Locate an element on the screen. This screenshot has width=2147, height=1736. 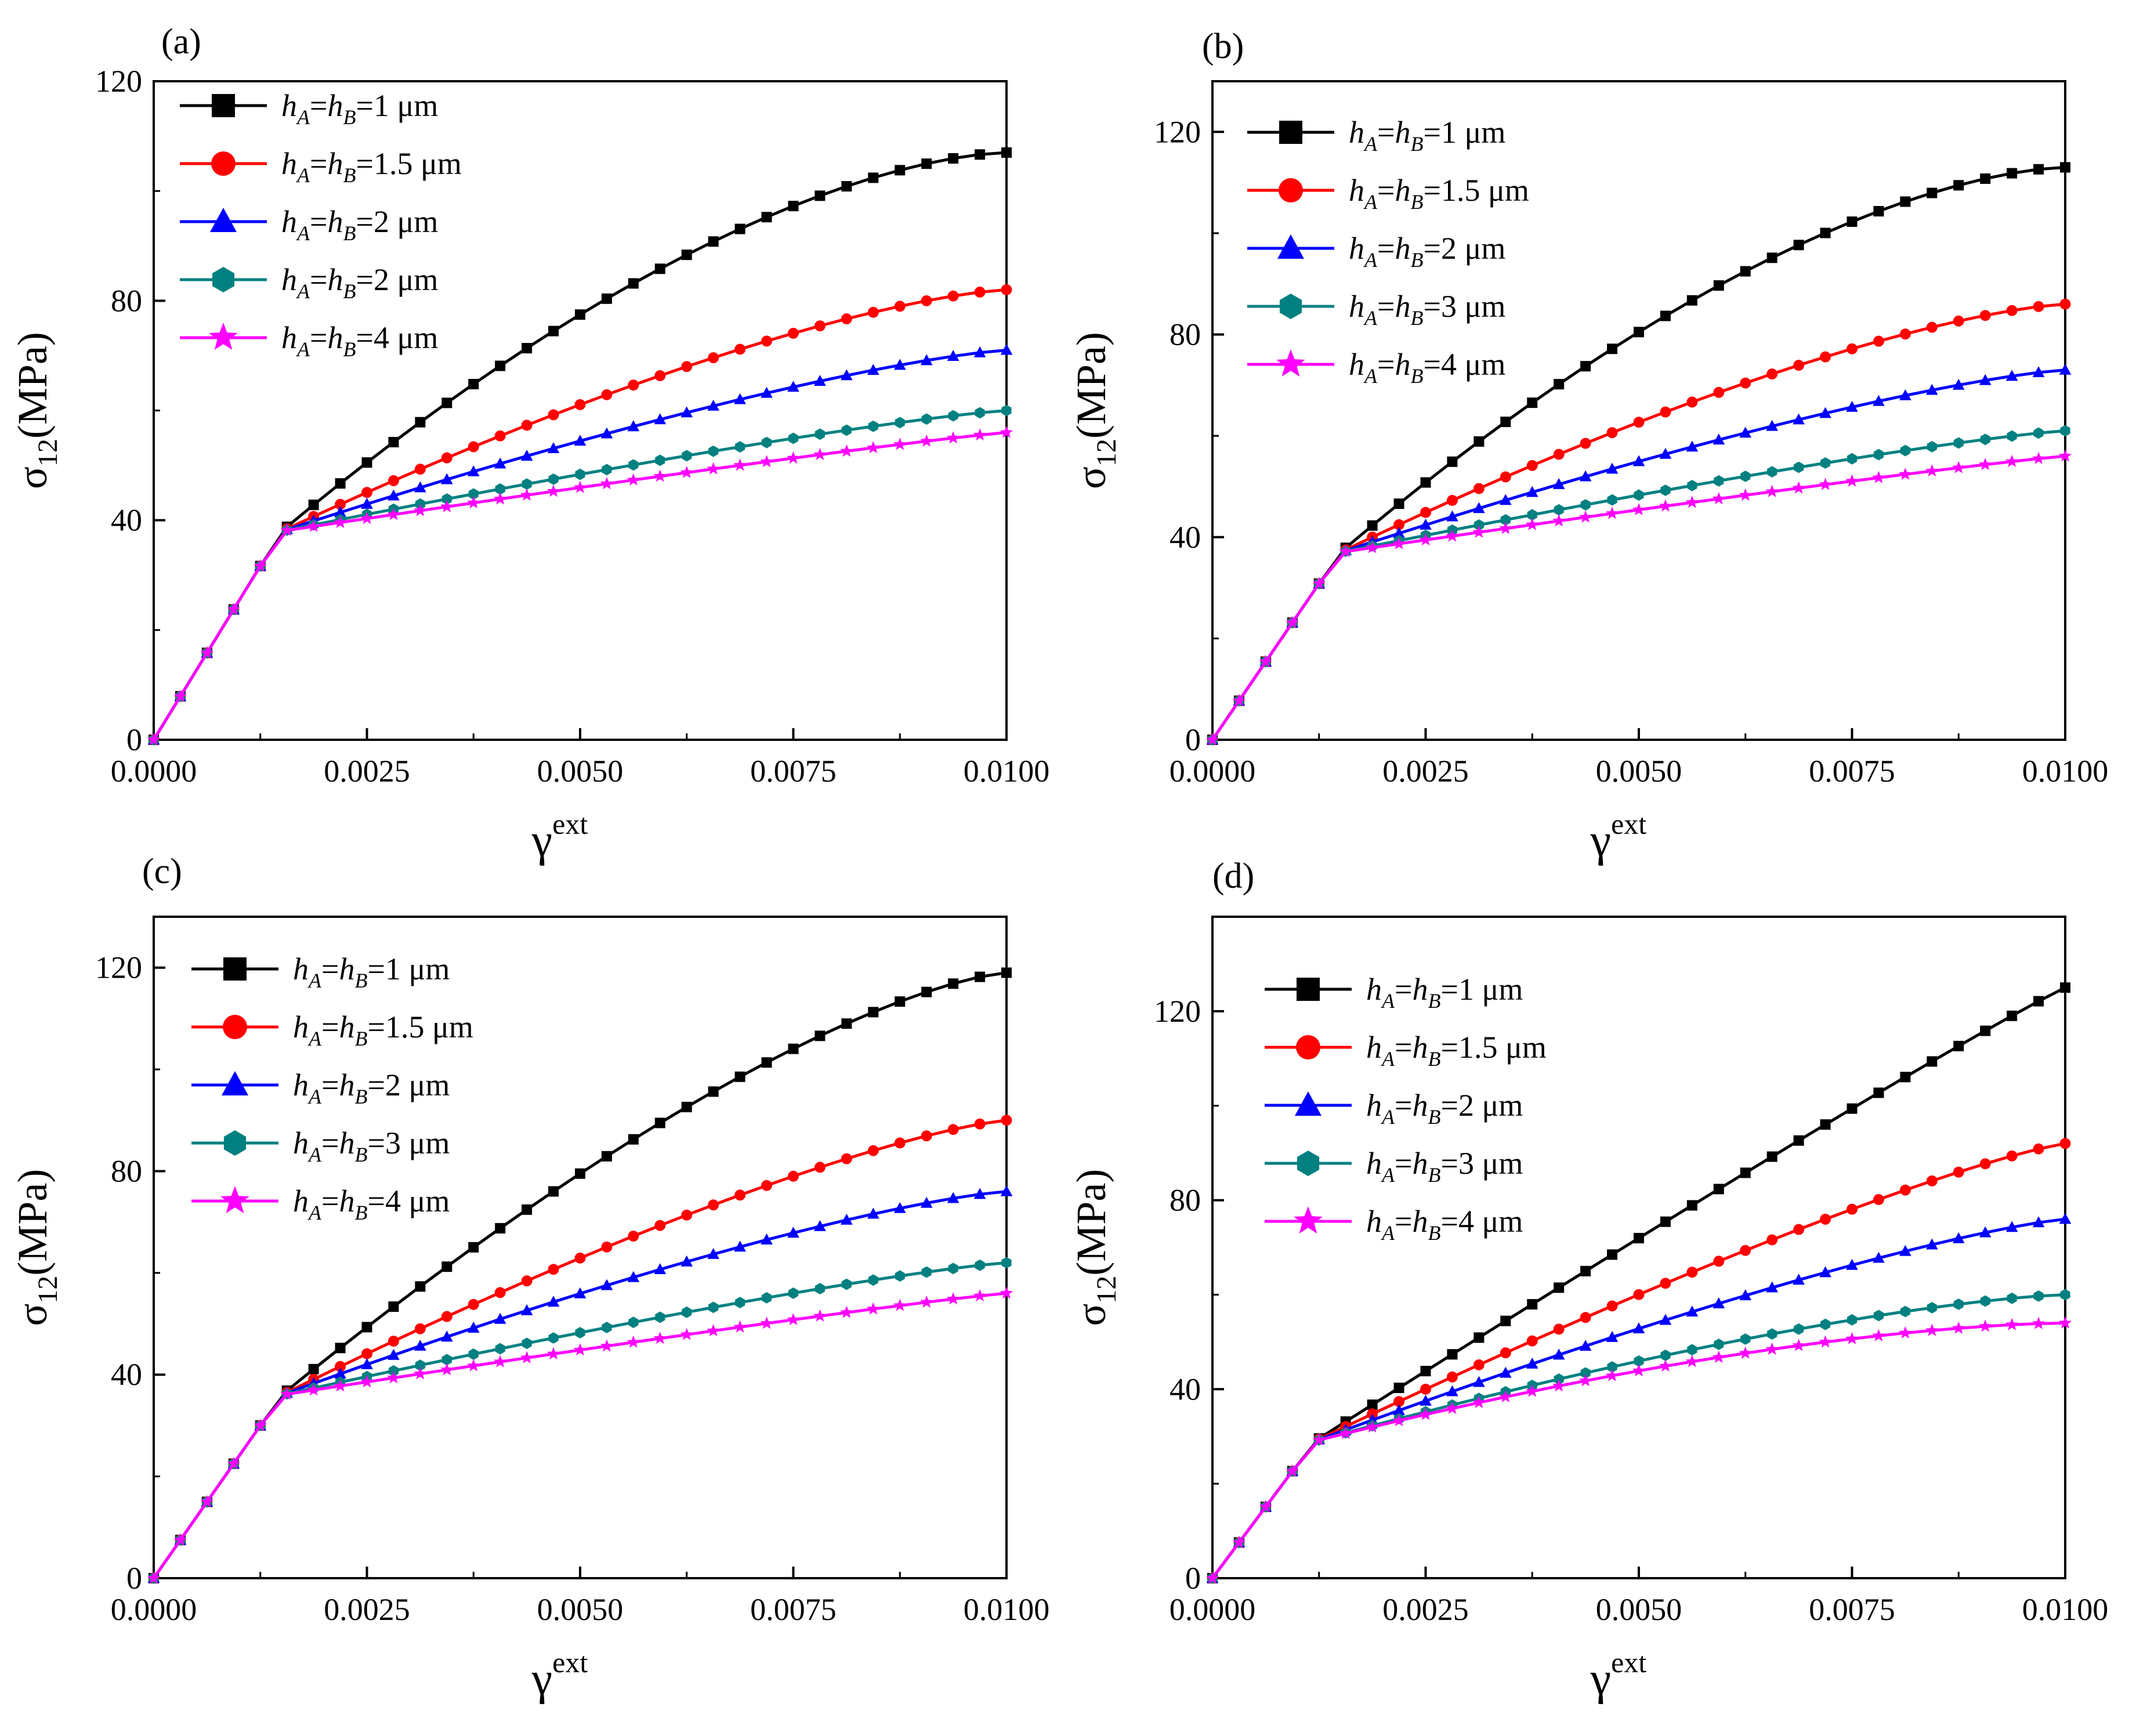
legend-label: hA=hB=3 μm is located at coordinates (371, 1146).